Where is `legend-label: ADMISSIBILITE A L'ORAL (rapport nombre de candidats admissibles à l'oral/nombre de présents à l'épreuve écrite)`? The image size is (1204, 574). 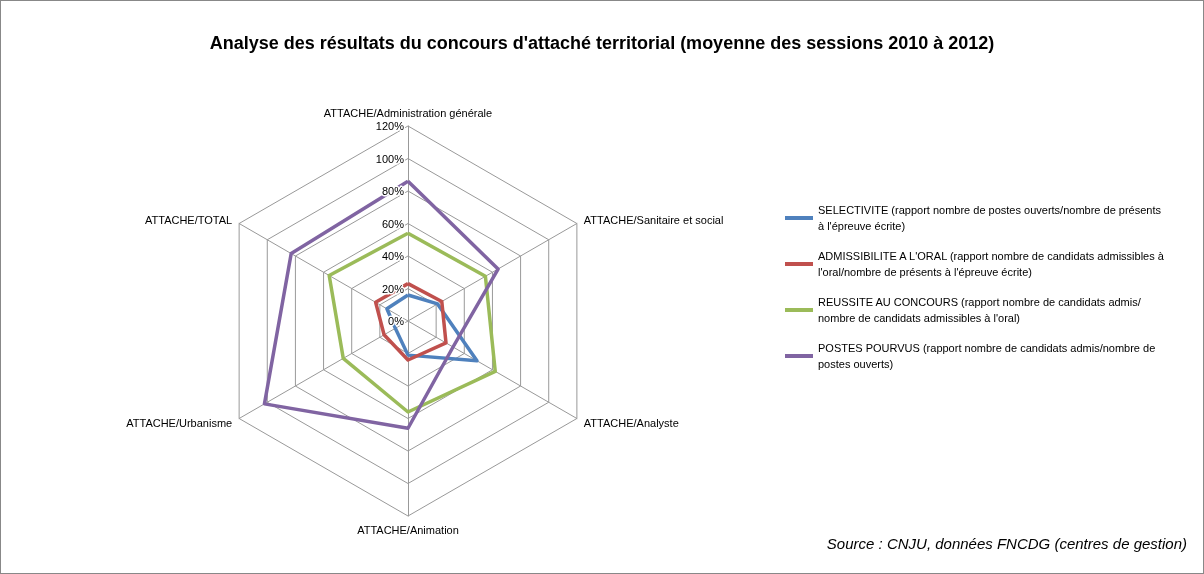
legend-label: ADMISSIBILITE A L'ORAL (rapport nombre de candidats admissibles à l'oral/nombre de présents à l'épreuve écrite) is located at coordinates (992, 264).